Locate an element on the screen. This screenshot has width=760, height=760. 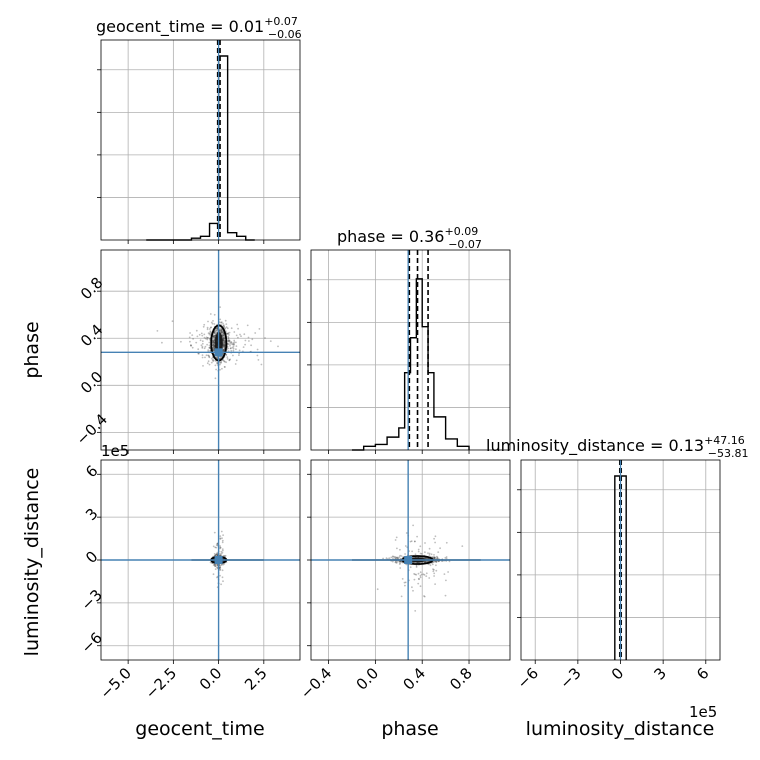
xtick-label-luminosity_distance: −6 is located at coordinates (528, 678).